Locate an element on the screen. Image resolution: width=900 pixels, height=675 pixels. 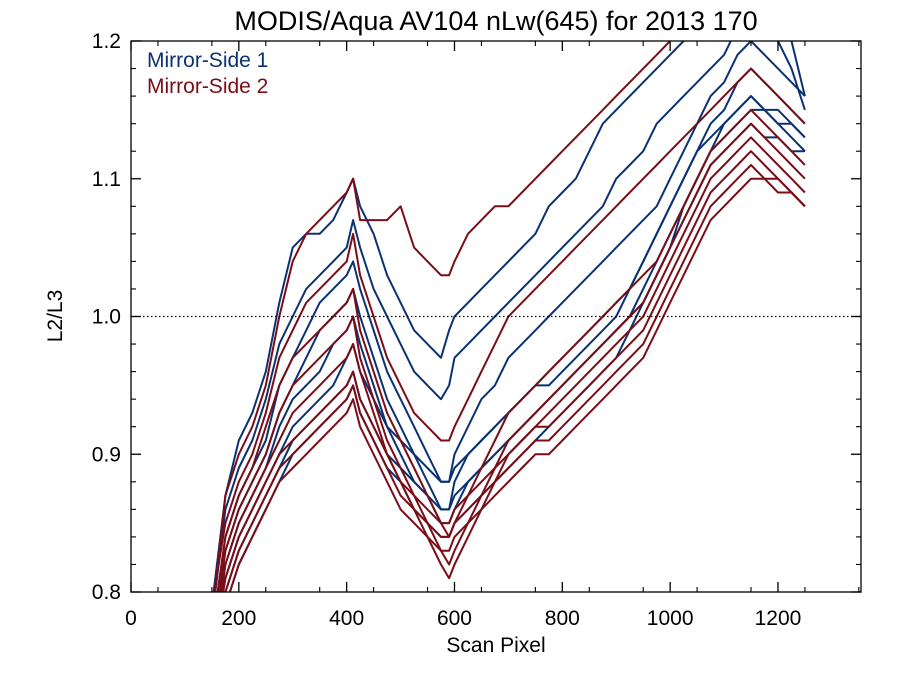
y-tick-label: 1.2 is located at coordinates (106, 41).